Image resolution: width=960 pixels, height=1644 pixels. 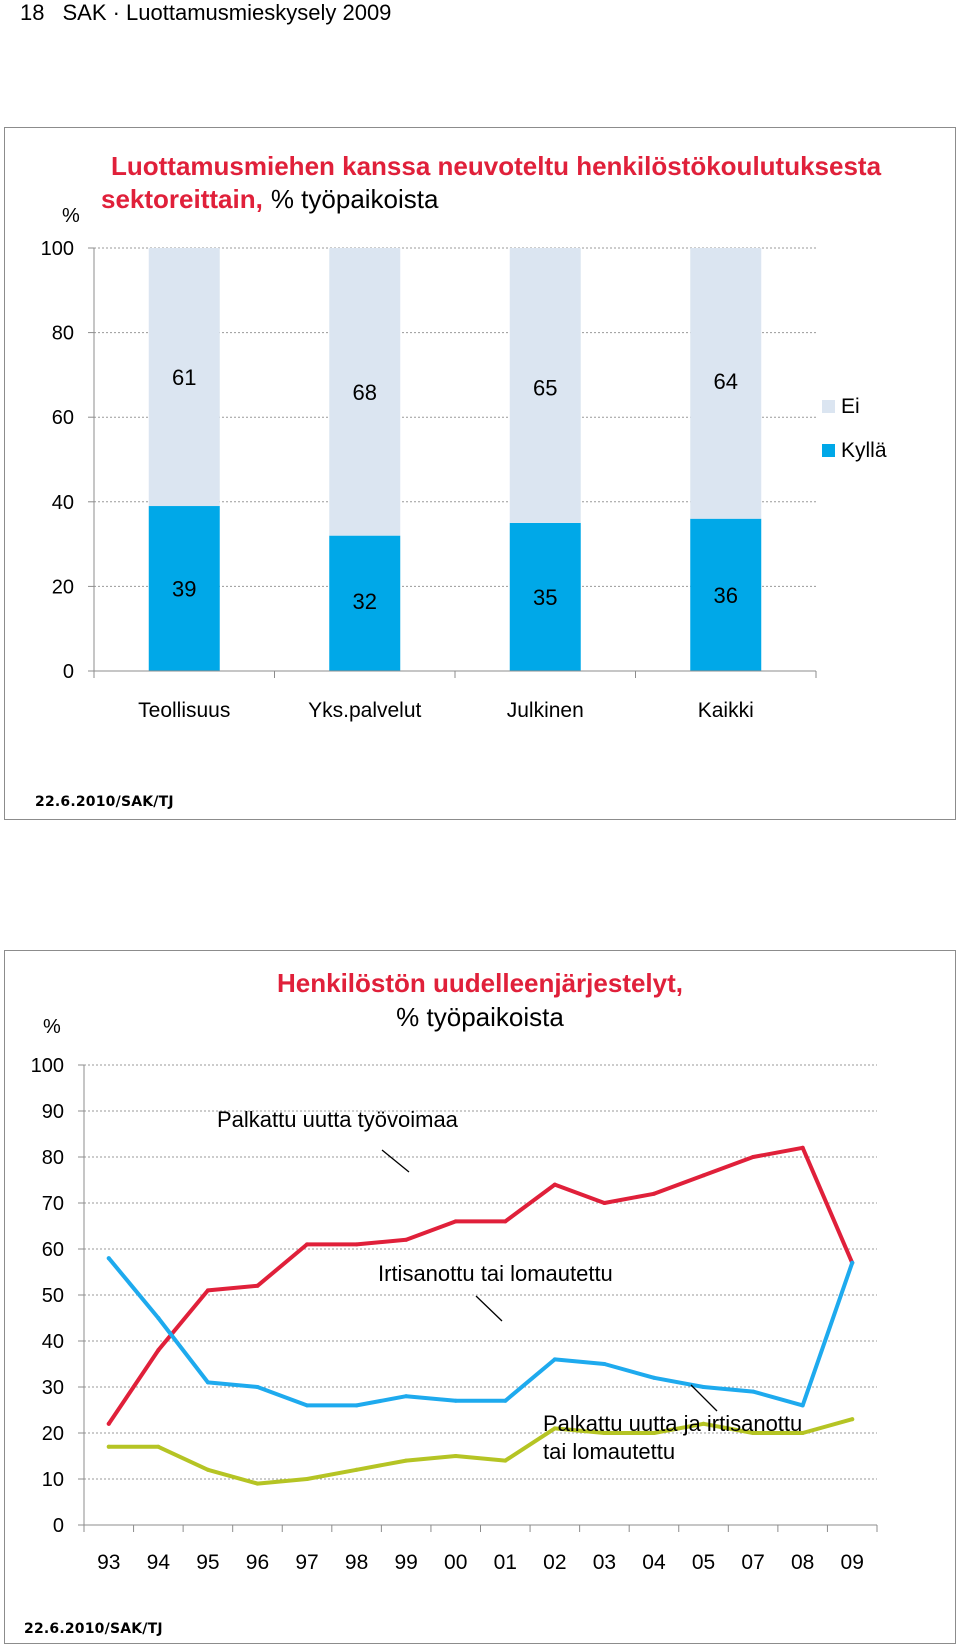 I want to click on c1-category-label: Julkinen, so click(x=545, y=710).